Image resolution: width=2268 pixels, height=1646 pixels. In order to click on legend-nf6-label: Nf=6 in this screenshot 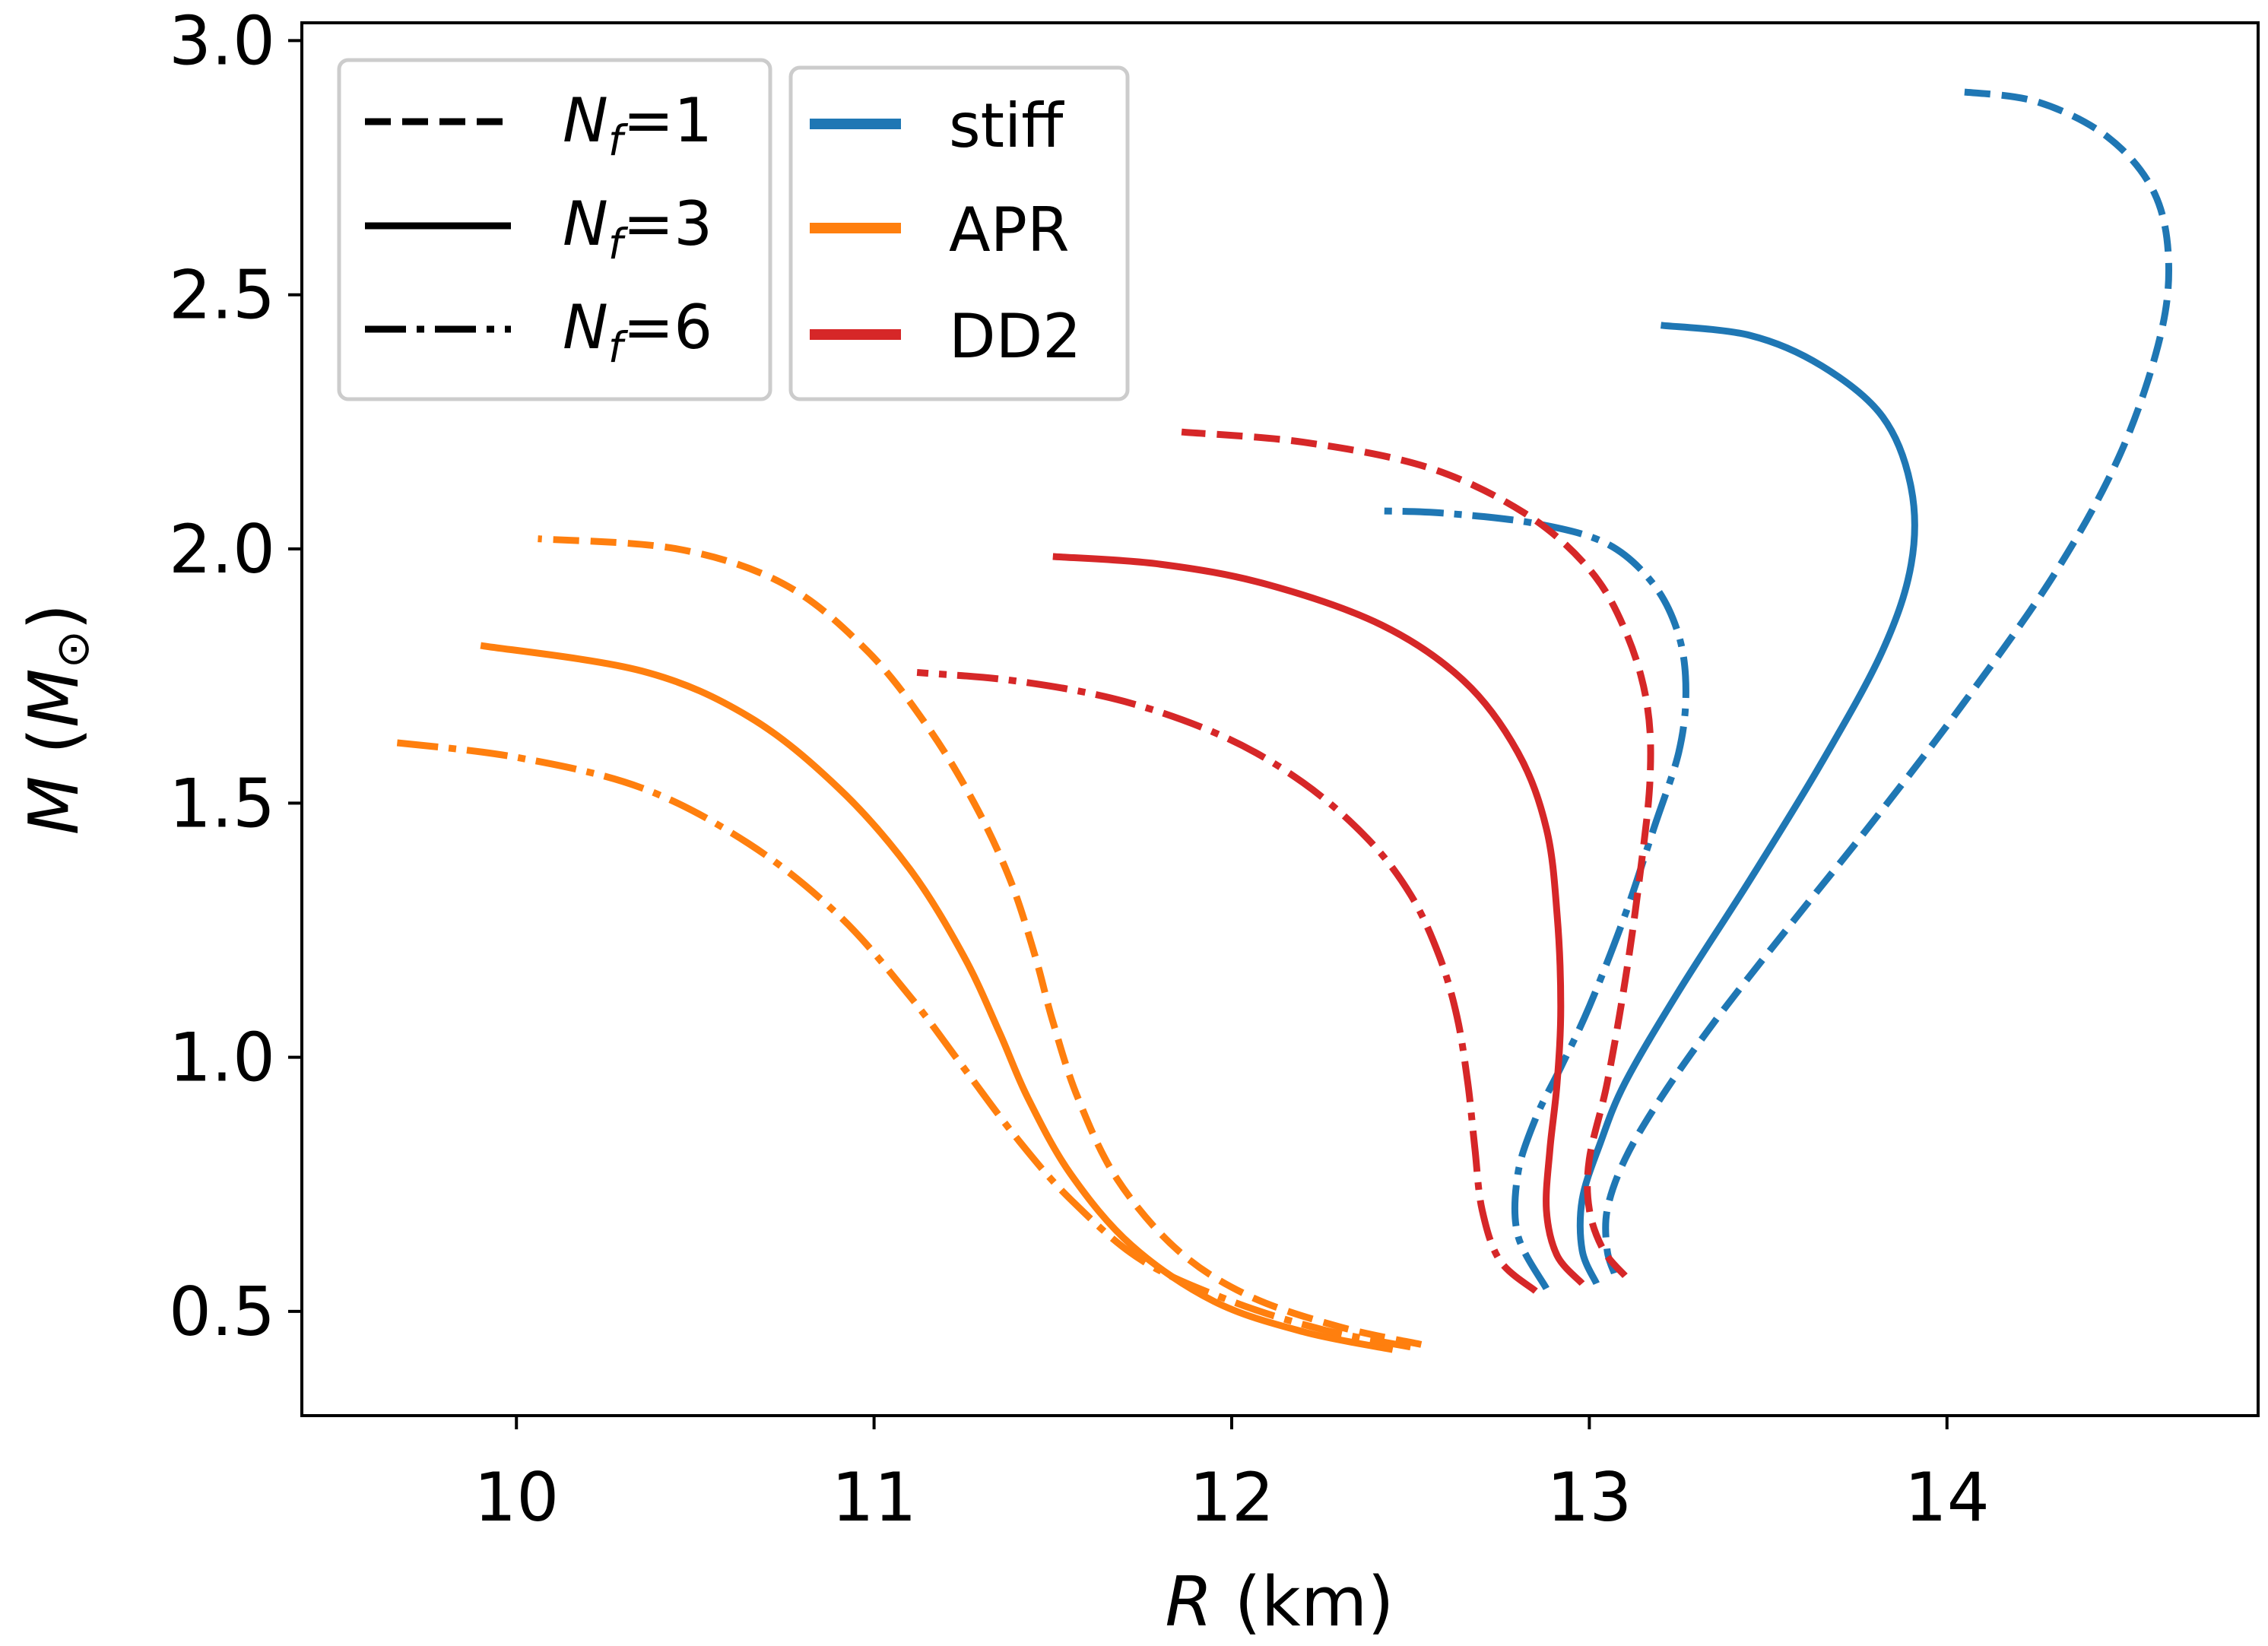, I will do `click(637, 332)`.